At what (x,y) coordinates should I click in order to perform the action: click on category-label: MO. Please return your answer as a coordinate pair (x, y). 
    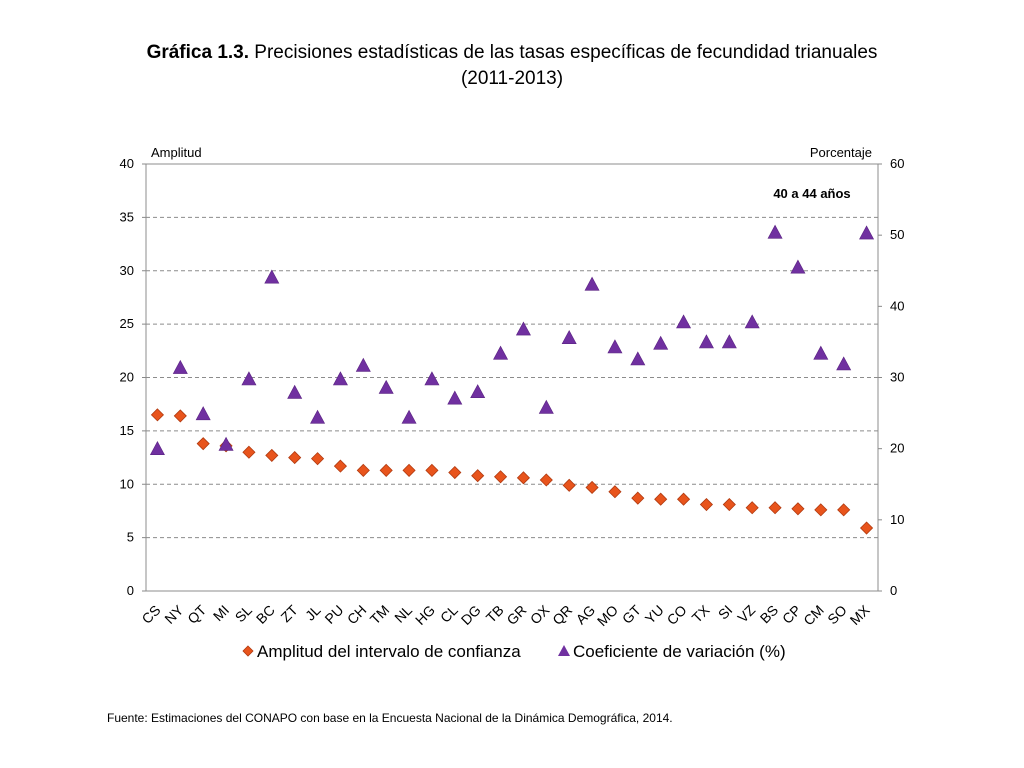
    Looking at the image, I should click on (607, 615).